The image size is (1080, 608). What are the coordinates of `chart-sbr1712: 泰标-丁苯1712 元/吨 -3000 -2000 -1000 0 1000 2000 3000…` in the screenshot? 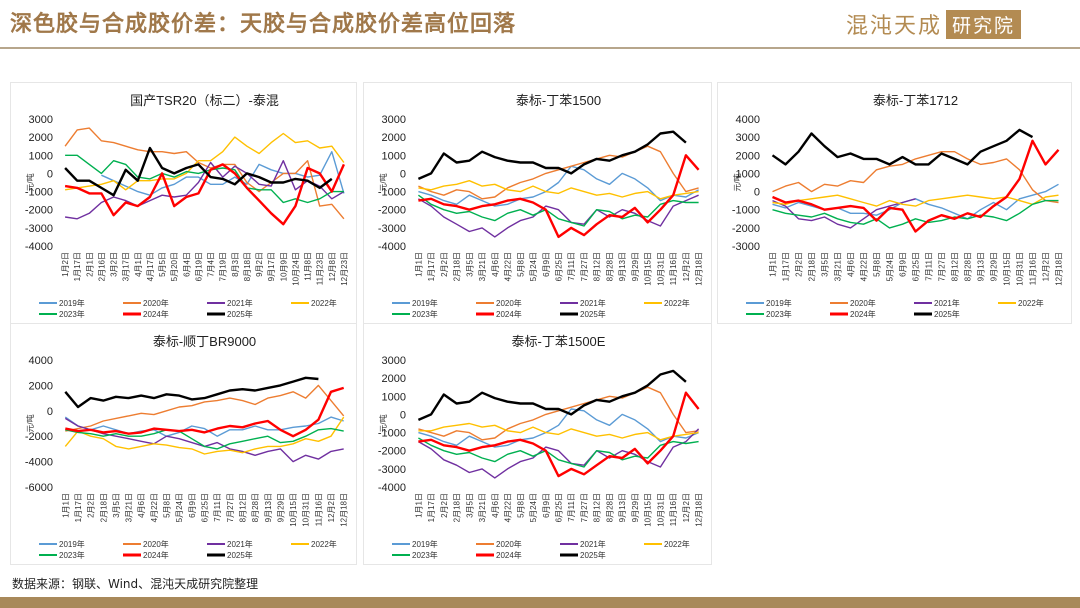 It's located at (898, 206).